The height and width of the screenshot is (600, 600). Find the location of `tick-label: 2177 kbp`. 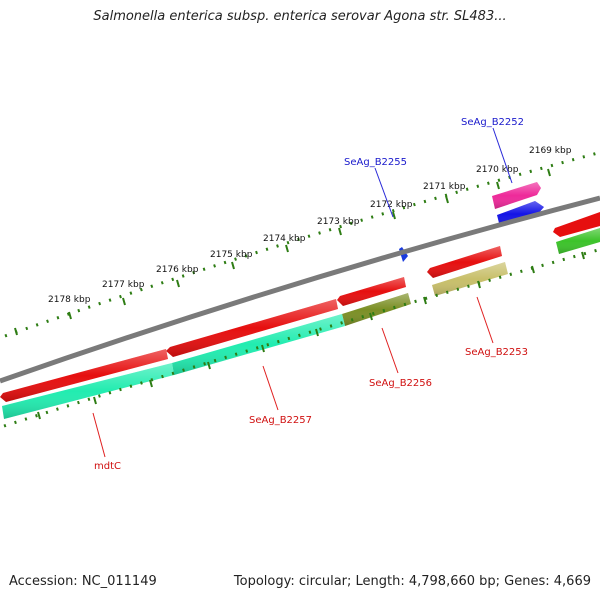

tick-label: 2177 kbp is located at coordinates (123, 285).